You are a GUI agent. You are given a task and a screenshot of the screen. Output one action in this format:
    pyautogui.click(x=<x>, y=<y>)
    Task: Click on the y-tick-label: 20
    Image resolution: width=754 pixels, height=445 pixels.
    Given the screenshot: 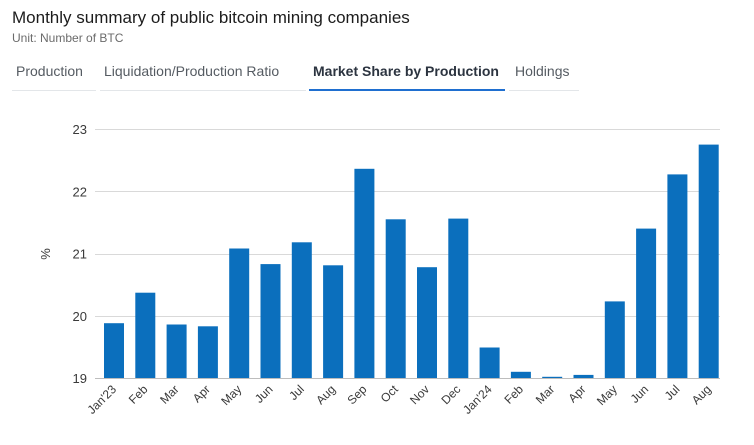 What is the action you would take?
    pyautogui.click(x=80, y=316)
    